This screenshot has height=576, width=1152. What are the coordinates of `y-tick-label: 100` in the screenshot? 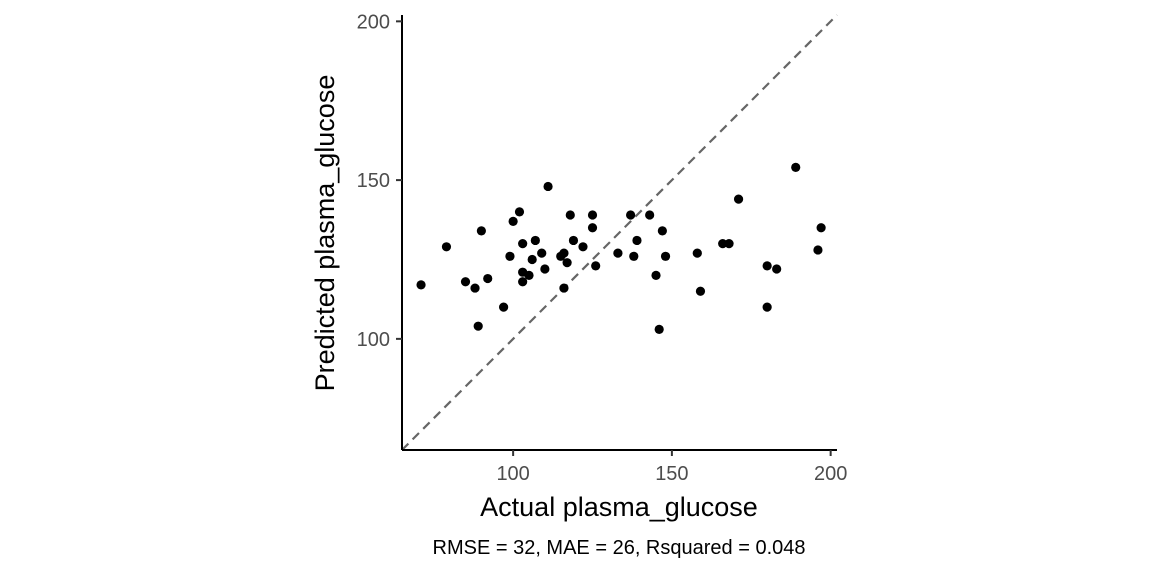 It's located at (373, 340).